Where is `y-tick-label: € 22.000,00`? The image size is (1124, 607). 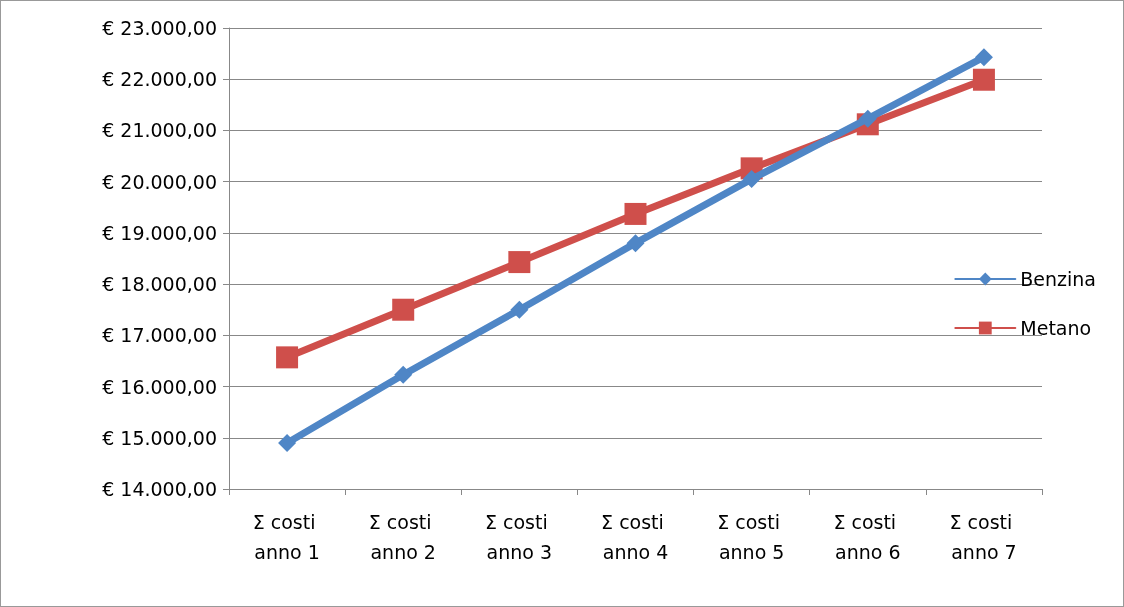
y-tick-label: € 22.000,00 is located at coordinates (159, 79).